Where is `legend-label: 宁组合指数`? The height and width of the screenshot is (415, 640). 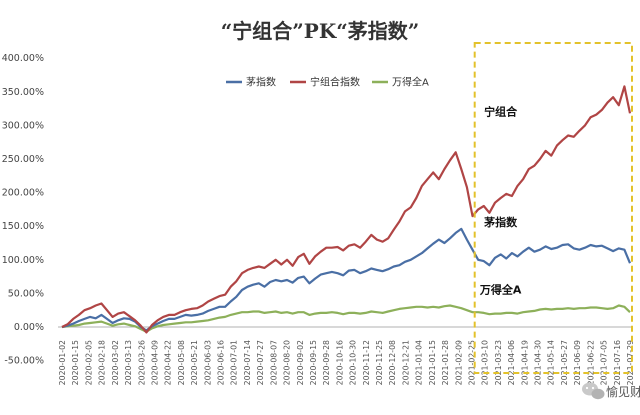 legend-label: 宁组合指数 is located at coordinates (335, 82).